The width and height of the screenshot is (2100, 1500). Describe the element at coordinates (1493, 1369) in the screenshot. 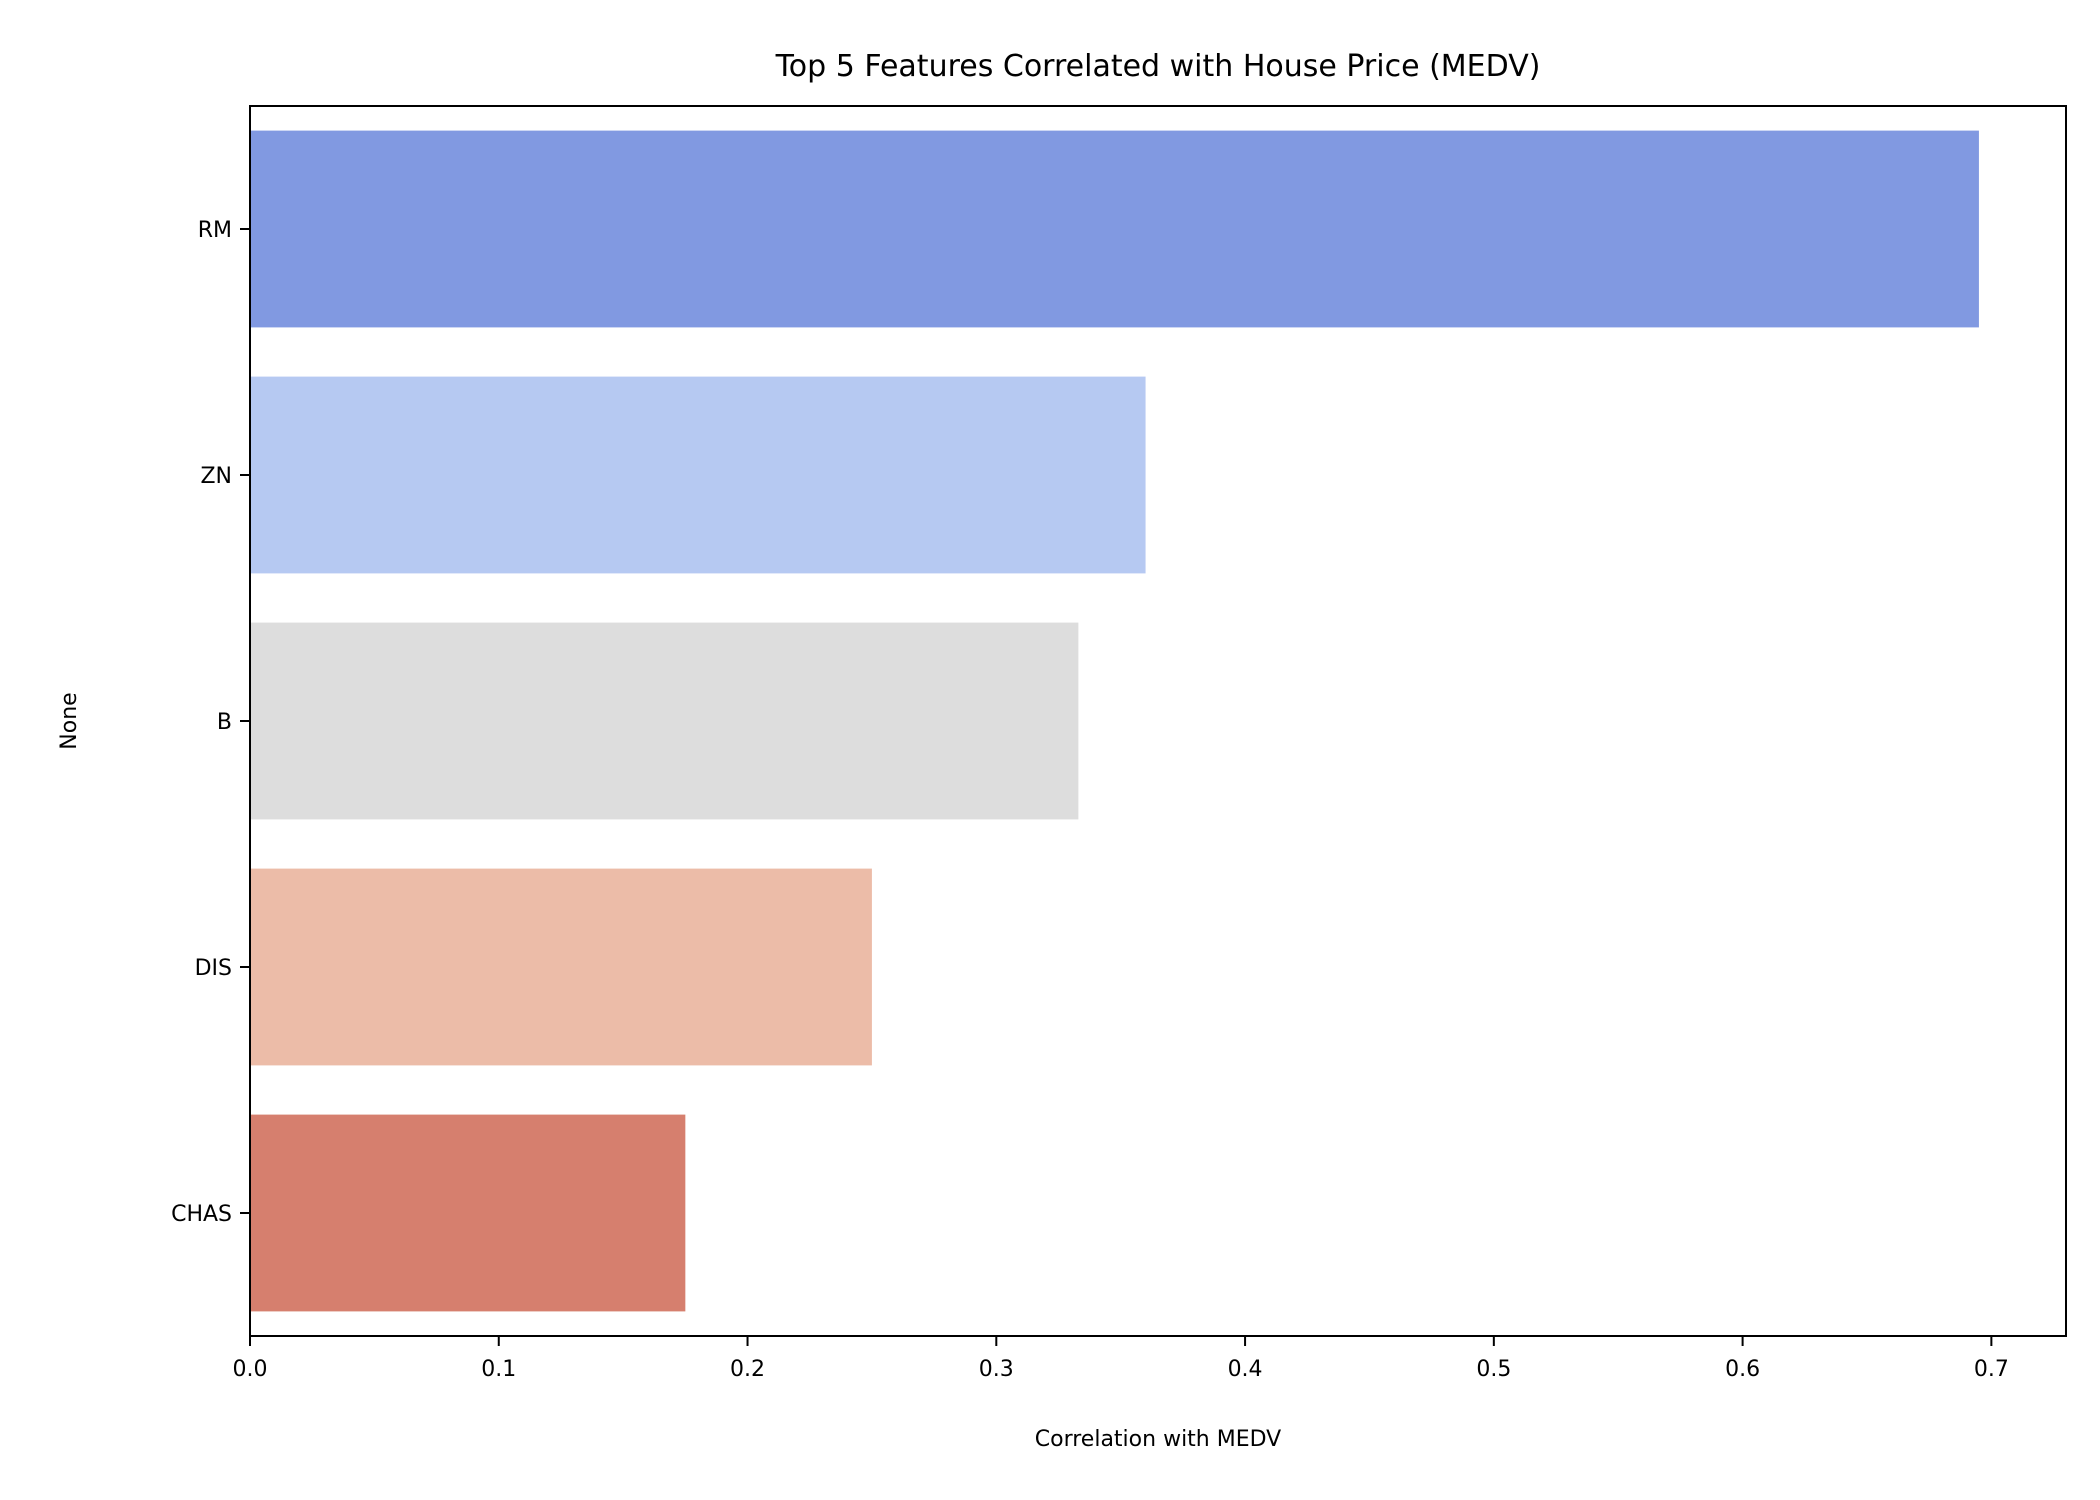

I see `x-tick-label: 0.5` at that location.